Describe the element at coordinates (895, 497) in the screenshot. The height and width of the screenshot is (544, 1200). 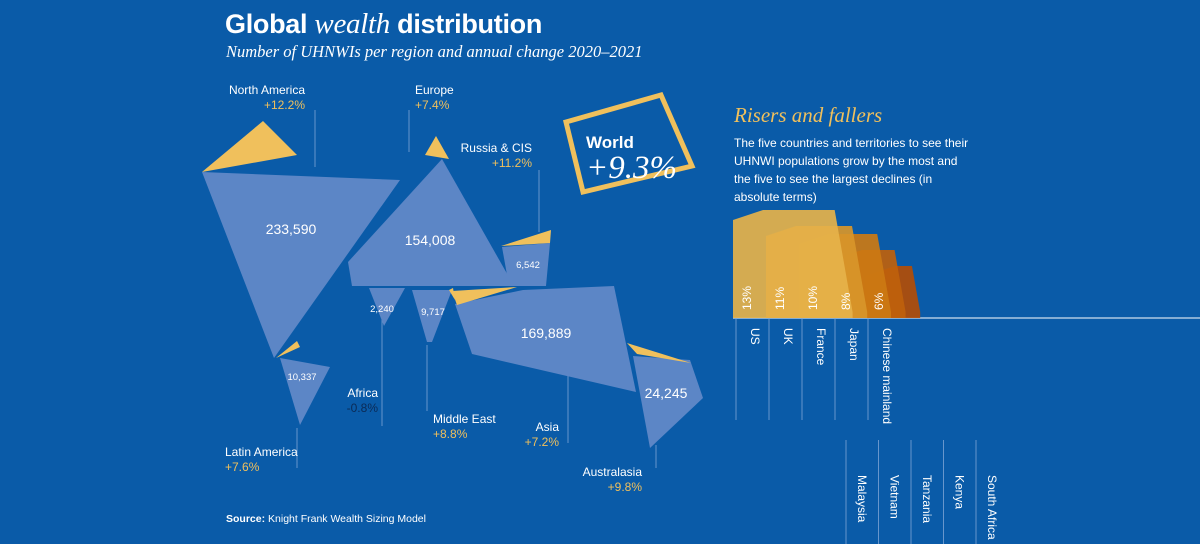
I see `faller-country: Vietnam` at that location.